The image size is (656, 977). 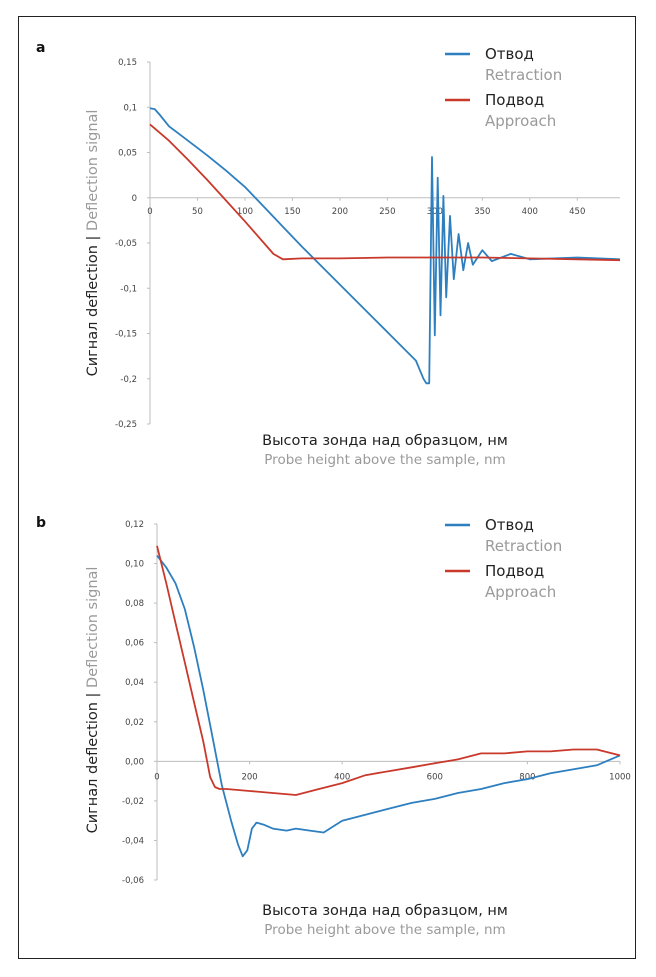 I want to click on y-tick-label: 0,06, so click(x=134, y=644).